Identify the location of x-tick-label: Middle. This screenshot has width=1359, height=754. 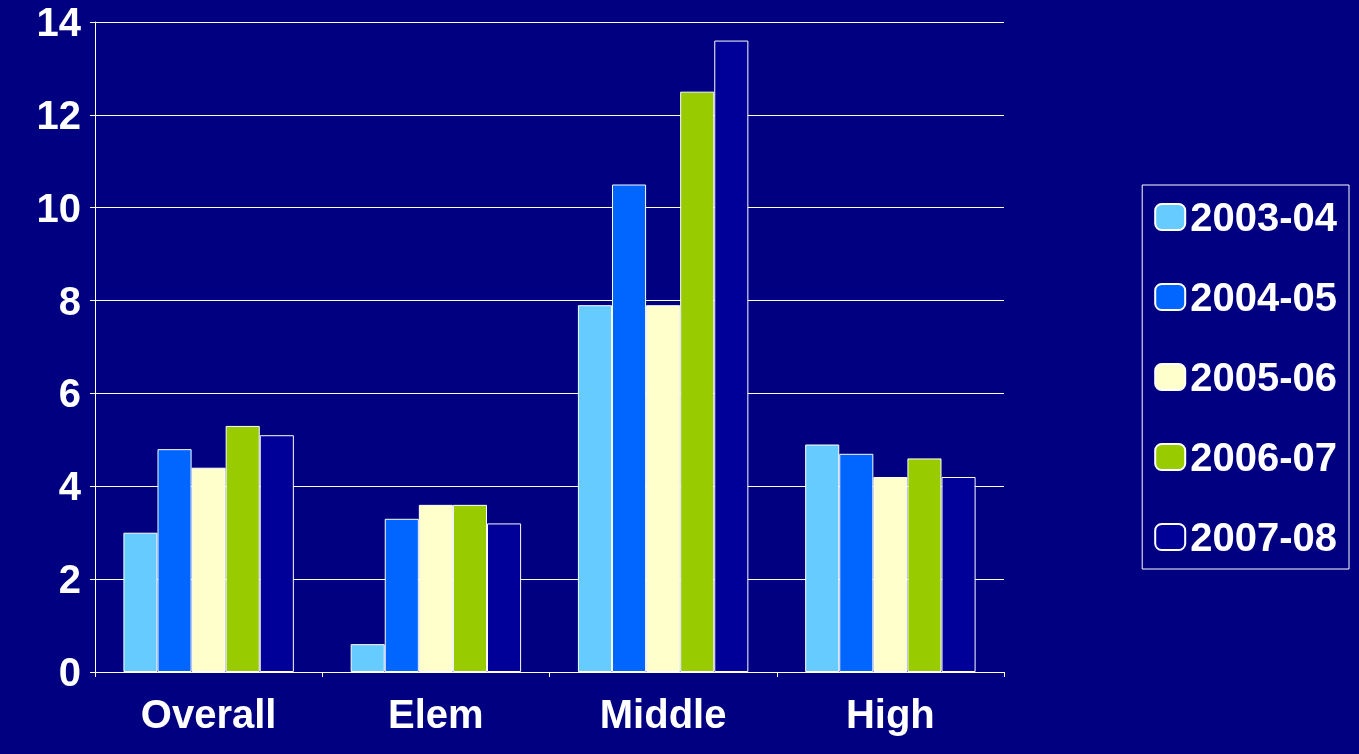
(663, 714).